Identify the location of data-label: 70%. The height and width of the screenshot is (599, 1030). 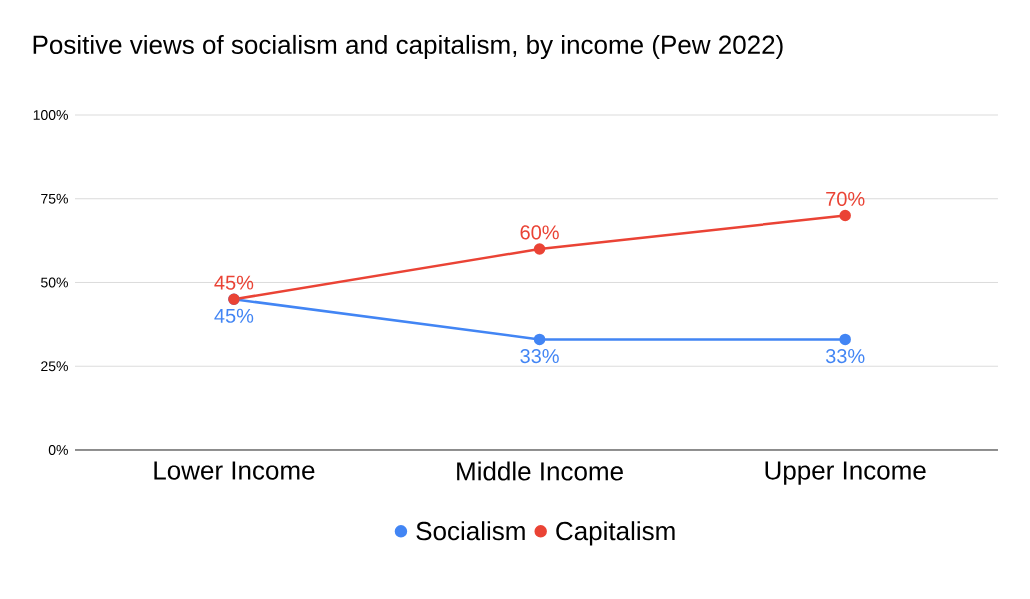
(845, 198).